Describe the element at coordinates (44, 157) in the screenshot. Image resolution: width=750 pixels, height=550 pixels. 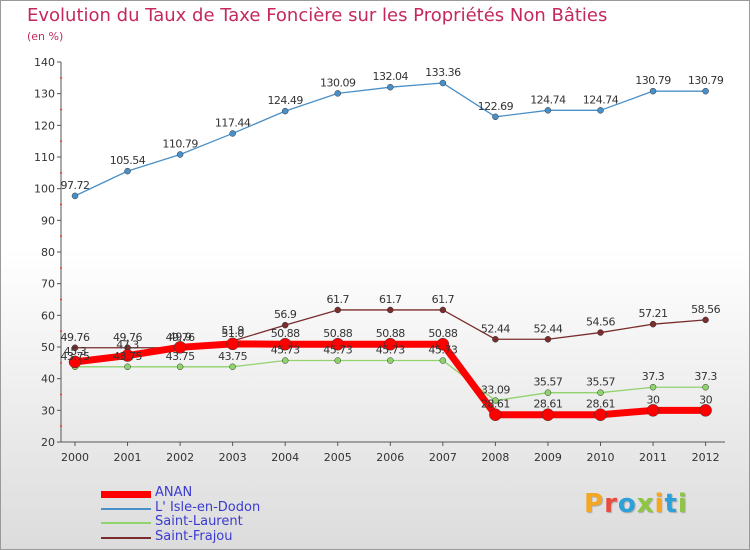
I see `y-tick-label: 110` at that location.